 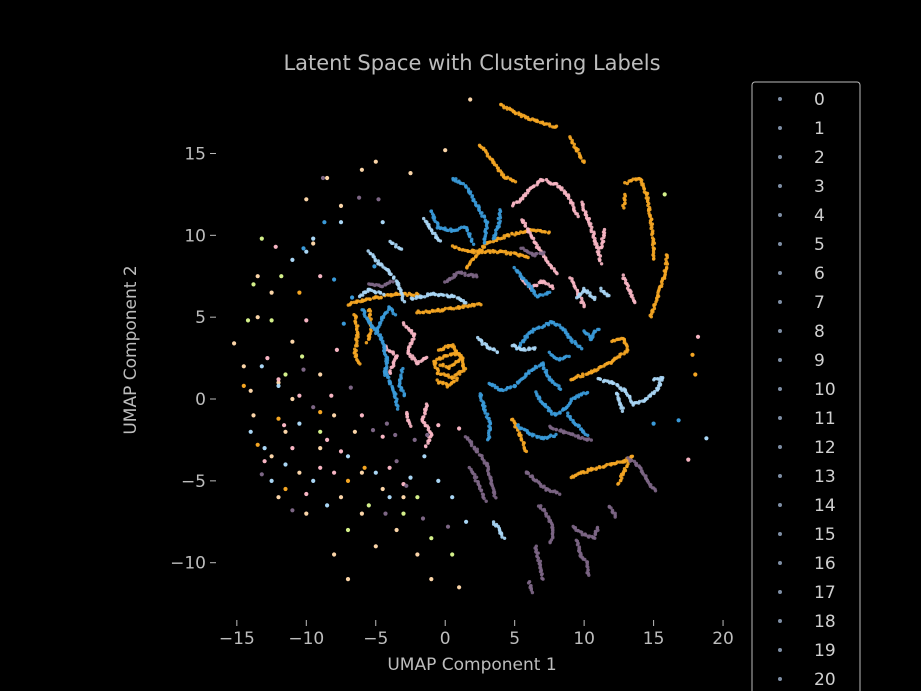 What do you see at coordinates (195, 154) in the screenshot?
I see `y-tick-label: 15` at bounding box center [195, 154].